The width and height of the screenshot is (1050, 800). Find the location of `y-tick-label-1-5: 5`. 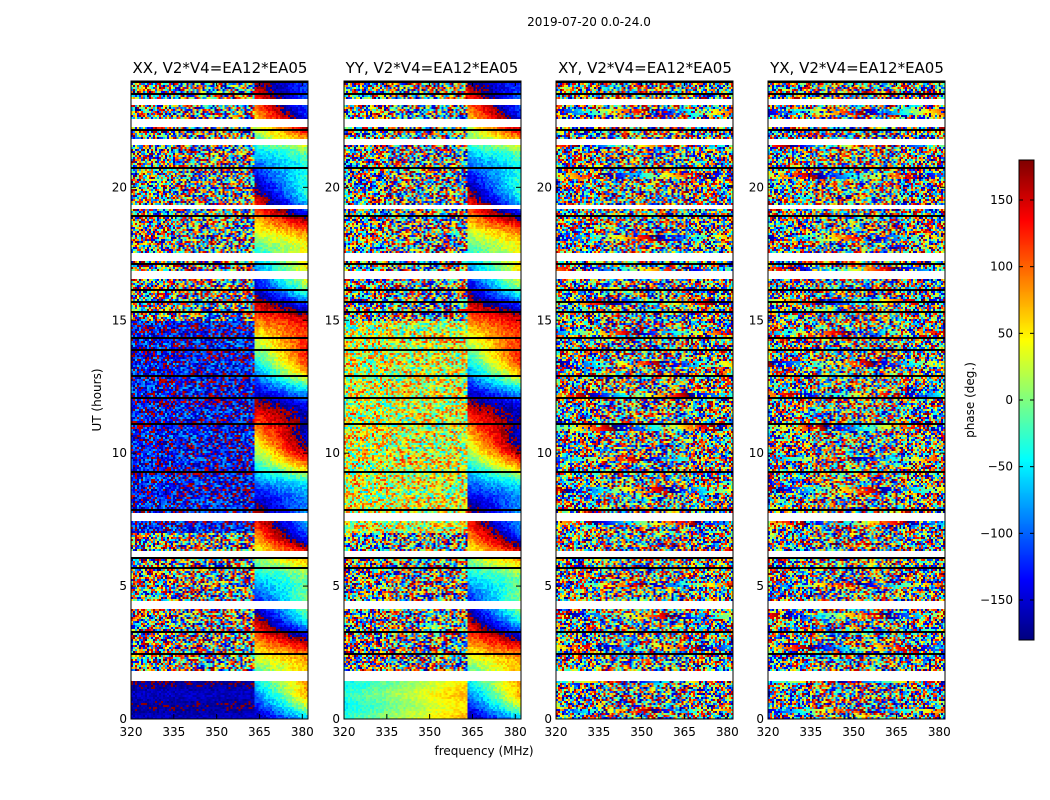

y-tick-label-1-5: 5 is located at coordinates (123, 586).